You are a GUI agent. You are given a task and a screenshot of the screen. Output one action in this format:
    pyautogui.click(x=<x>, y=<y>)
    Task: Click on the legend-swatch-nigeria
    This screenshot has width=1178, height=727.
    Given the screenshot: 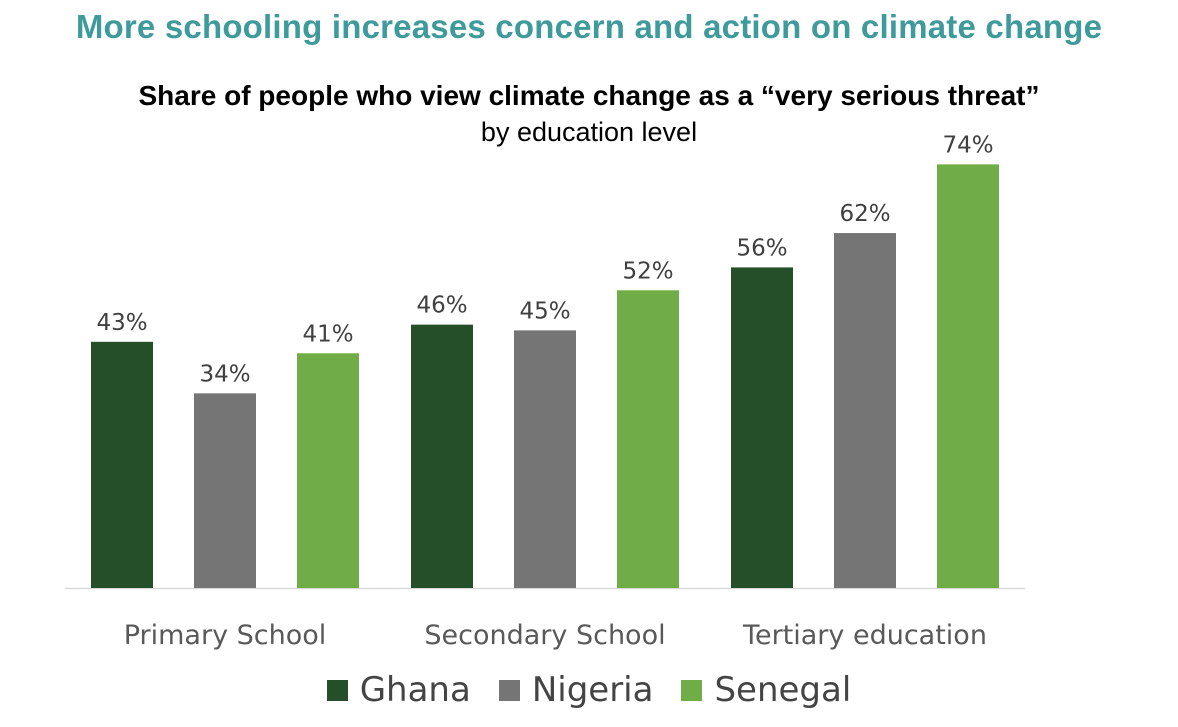 What is the action you would take?
    pyautogui.click(x=509, y=690)
    